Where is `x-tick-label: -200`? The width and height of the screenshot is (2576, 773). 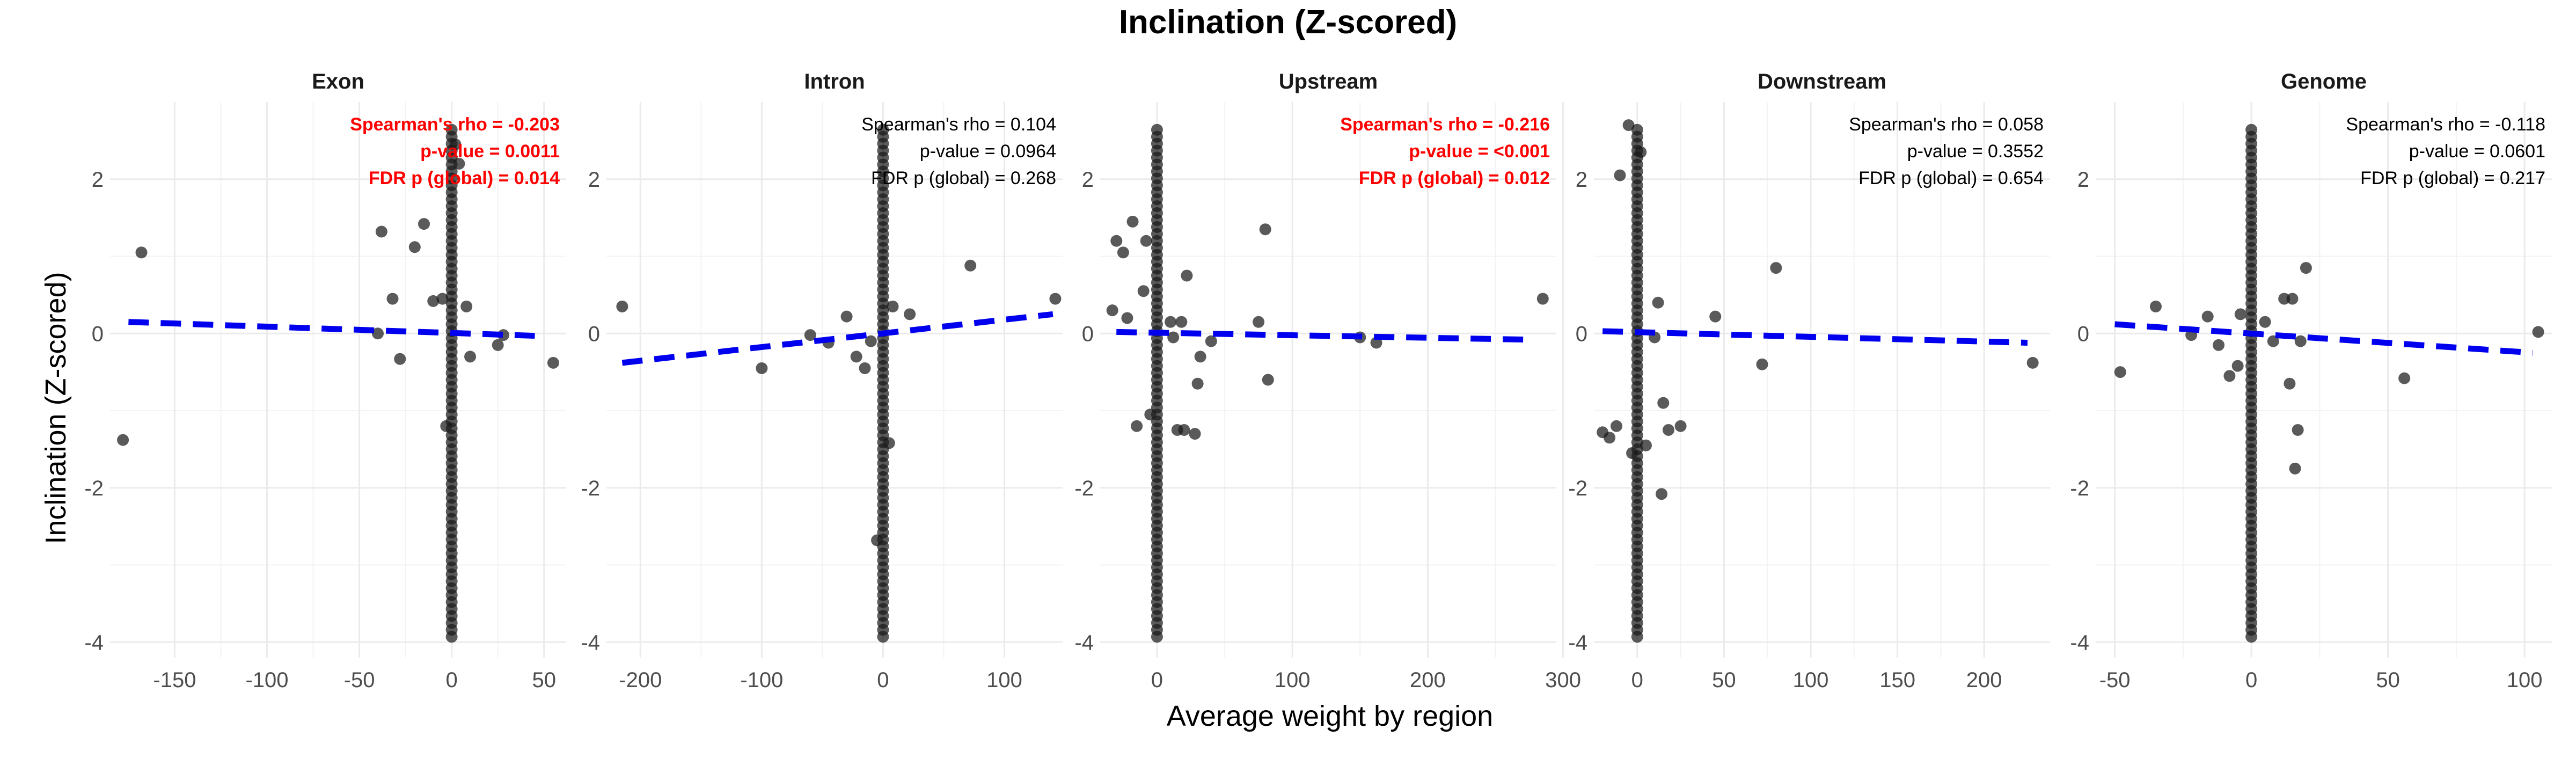
x-tick-label: -200 is located at coordinates (640, 680).